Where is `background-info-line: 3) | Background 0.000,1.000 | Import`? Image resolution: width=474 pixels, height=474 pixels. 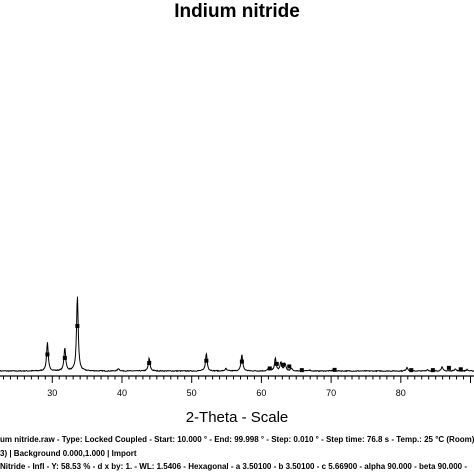 background-info-line: 3) | Background 0.000,1.000 | Import is located at coordinates (68, 453).